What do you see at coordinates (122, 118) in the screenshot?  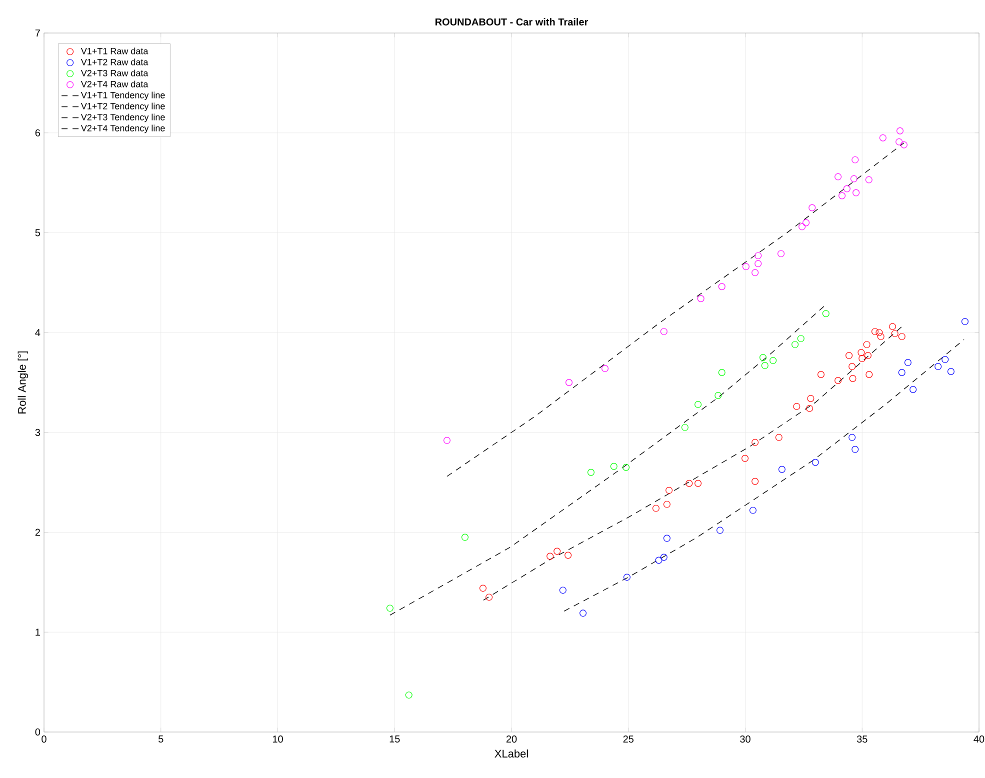 I see `legend-label: V2+T3 Tendency line` at bounding box center [122, 118].